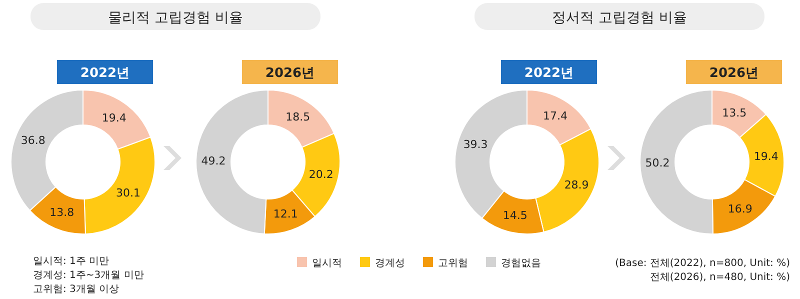  What do you see at coordinates (521, 263) in the screenshot?
I see `legend-label: 경험없음` at bounding box center [521, 263].